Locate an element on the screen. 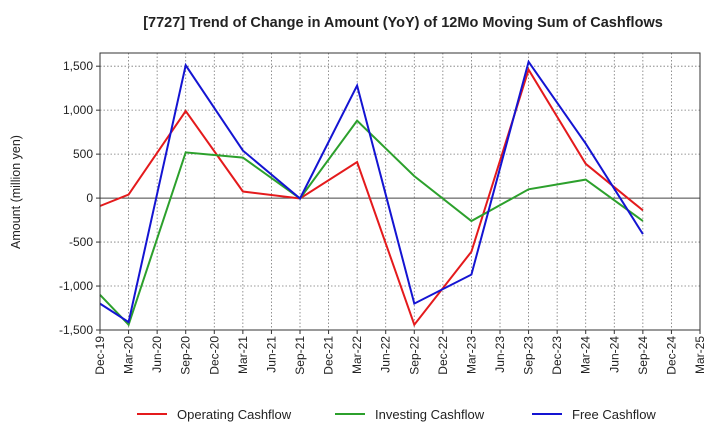 The height and width of the screenshot is (440, 720). legend-item-free-cashflow: Free Cashflow is located at coordinates (594, 414).